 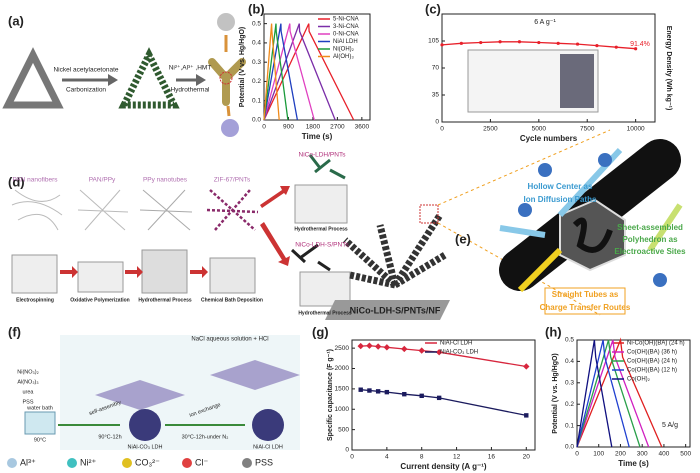 What do you see at coordinates (264, 462) in the screenshot?
I see `legend-label: PSS` at bounding box center [264, 462].